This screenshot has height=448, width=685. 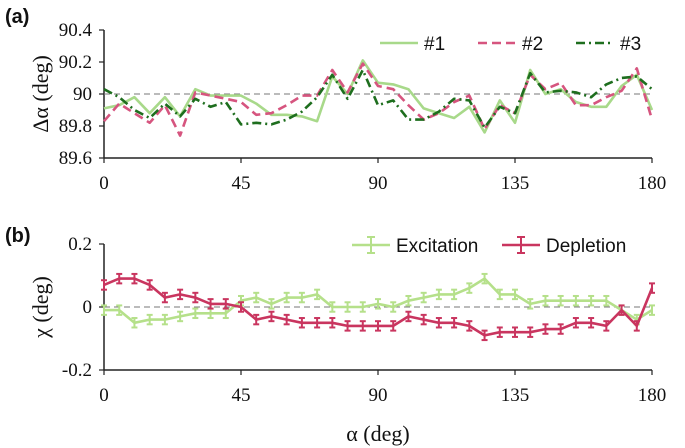 What do you see at coordinates (104, 395) in the screenshot?
I see `panel-b-xtick-label: 0` at bounding box center [104, 395].